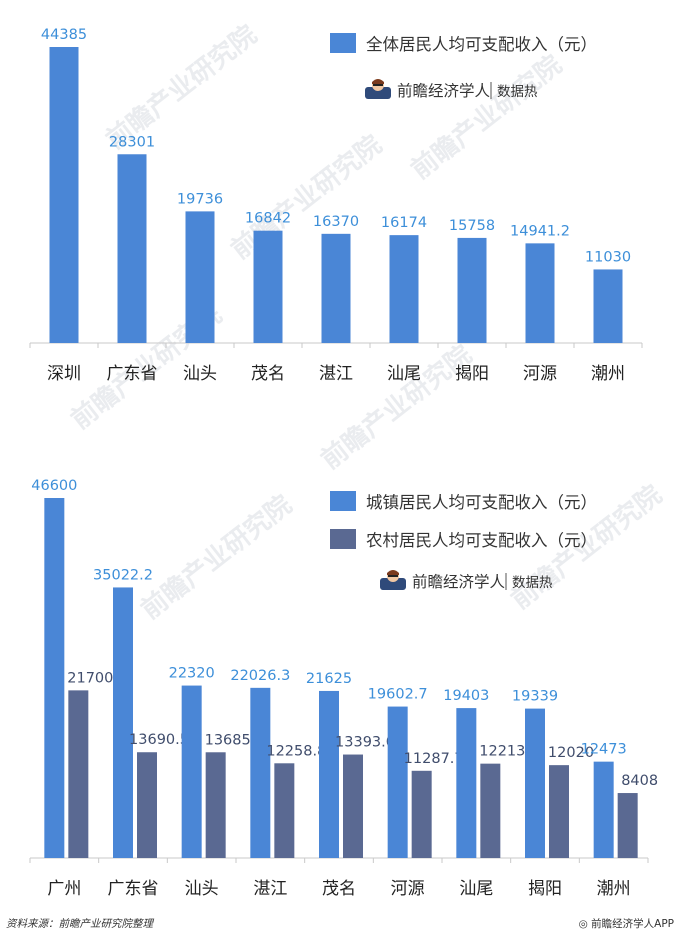 This screenshot has height=942, width=680. What do you see at coordinates (434, 759) in the screenshot?
I see `data-label: 11287.7` at bounding box center [434, 759].